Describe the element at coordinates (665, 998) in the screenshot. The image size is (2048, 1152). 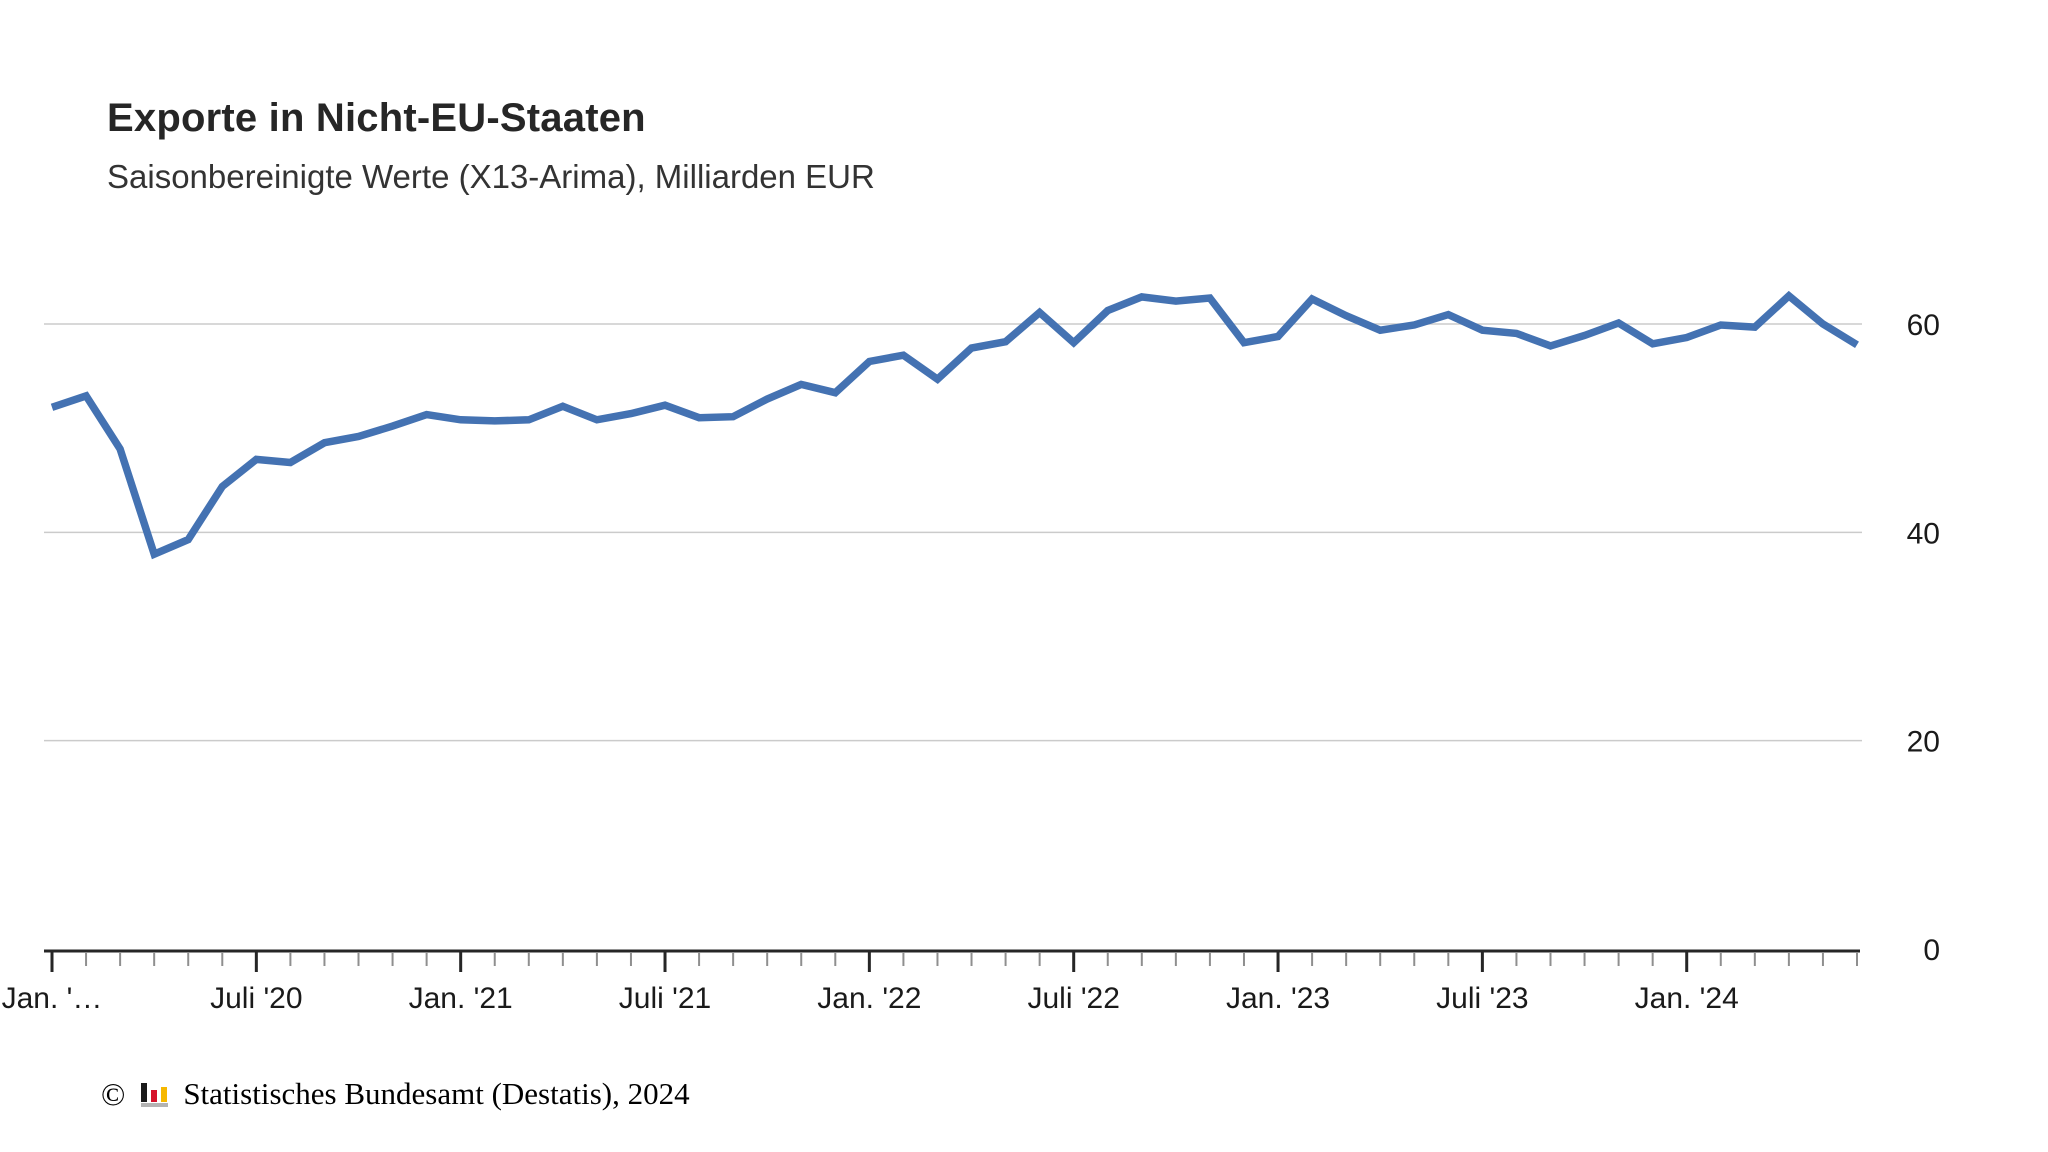
I see `x-tick-label: Juli '21` at that location.